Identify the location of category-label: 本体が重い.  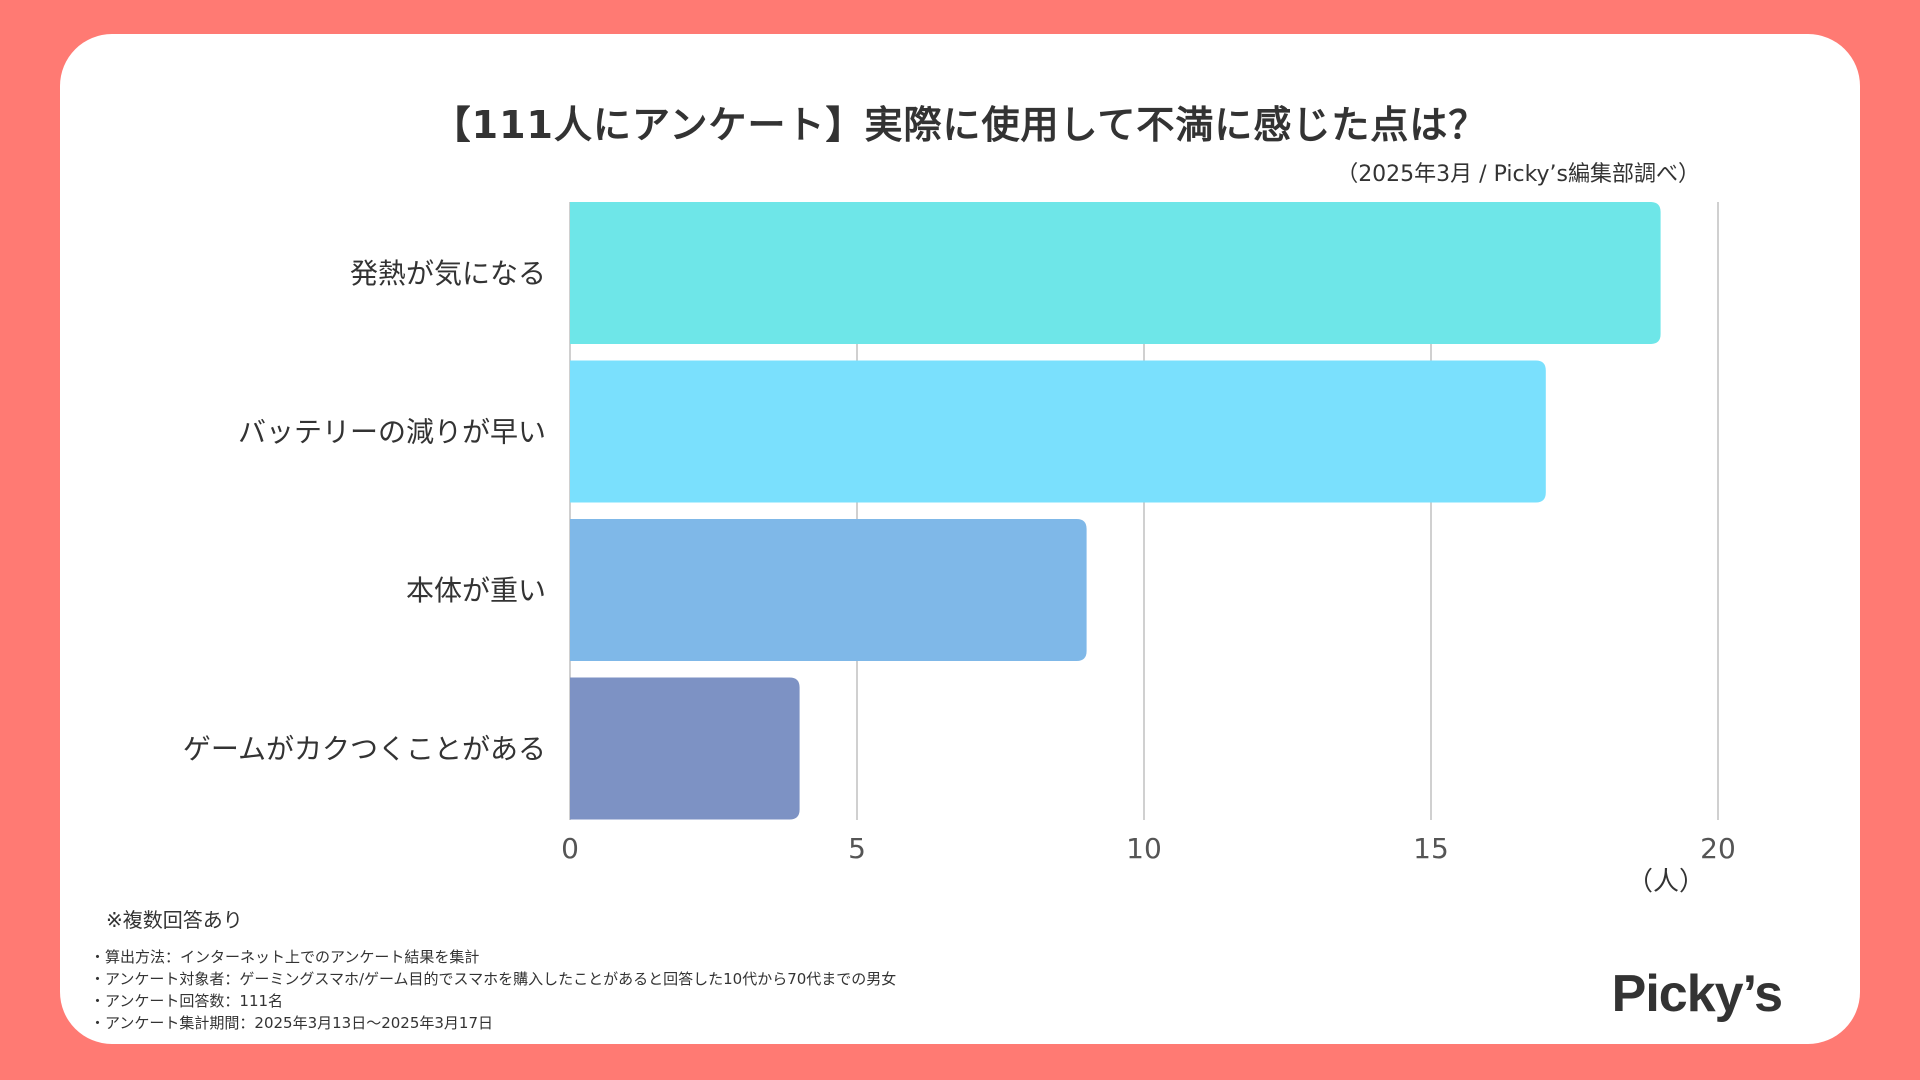
(476, 590).